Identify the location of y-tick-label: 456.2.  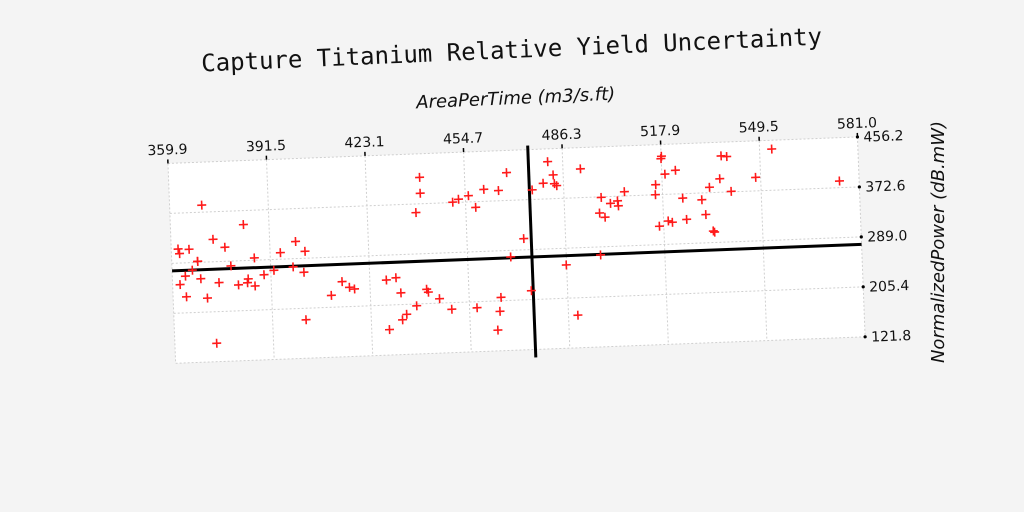
(883, 137).